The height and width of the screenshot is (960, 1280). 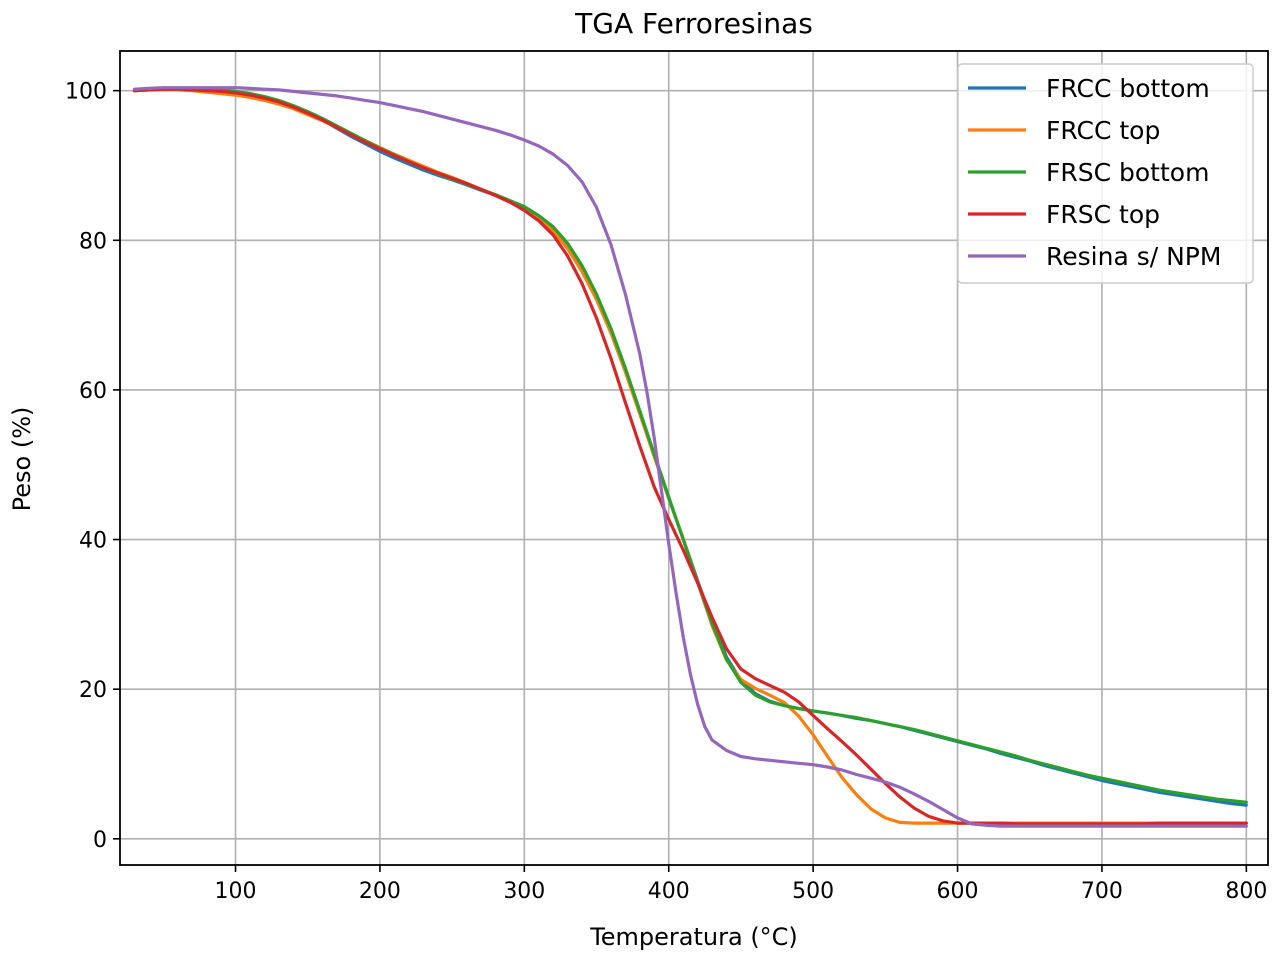 I want to click on x-tick-label: 300, so click(x=524, y=891).